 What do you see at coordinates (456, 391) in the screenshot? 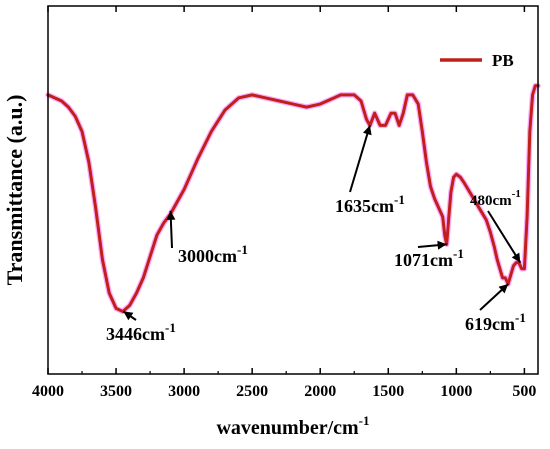
I see `x-tick-label: 1000` at bounding box center [456, 391].